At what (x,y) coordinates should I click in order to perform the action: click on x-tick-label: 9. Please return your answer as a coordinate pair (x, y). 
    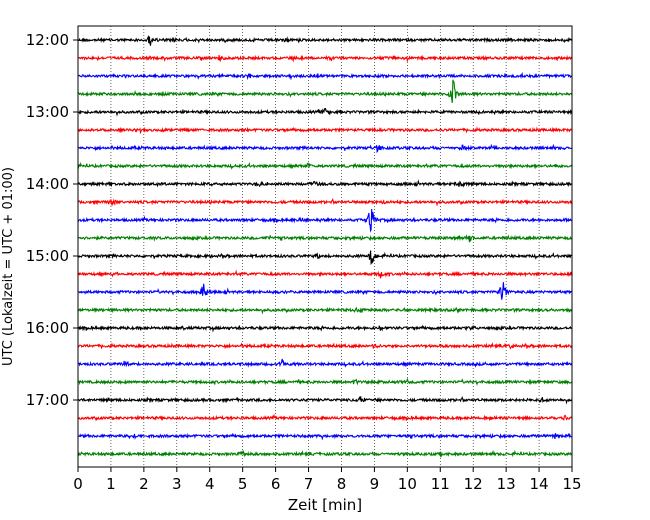
    Looking at the image, I should click on (375, 484).